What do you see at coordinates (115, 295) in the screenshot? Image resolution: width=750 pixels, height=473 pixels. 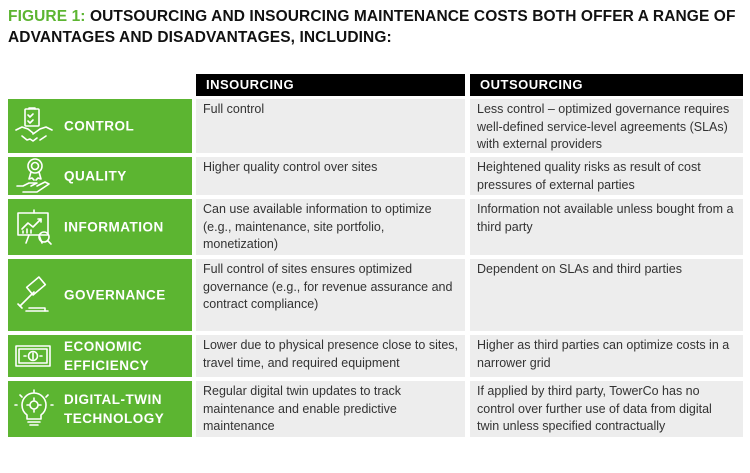 I see `row-label: GOVERNANCE` at bounding box center [115, 295].